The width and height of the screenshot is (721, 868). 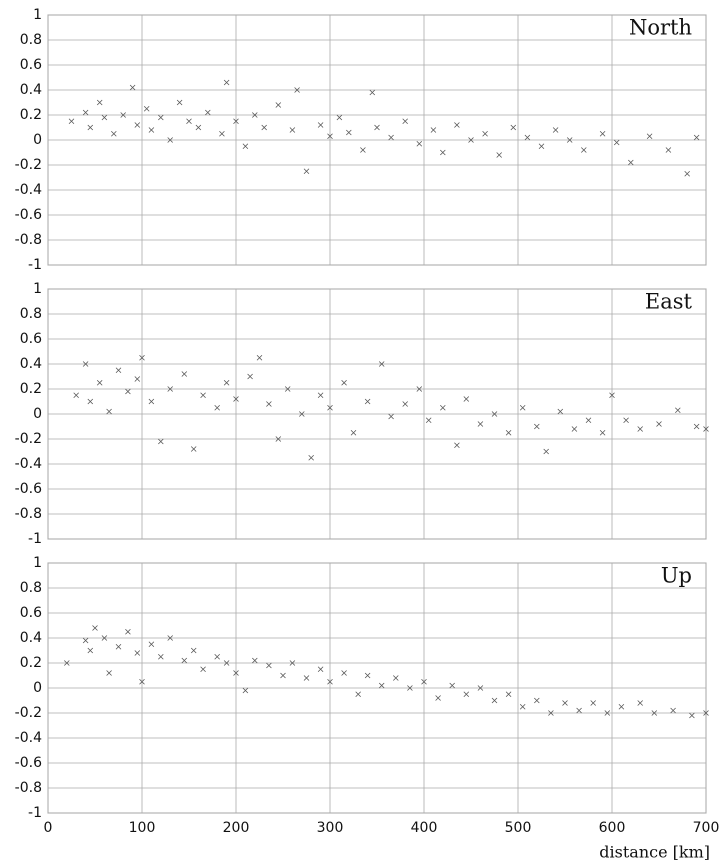 I want to click on x-tick-label: 0, so click(x=48, y=828).